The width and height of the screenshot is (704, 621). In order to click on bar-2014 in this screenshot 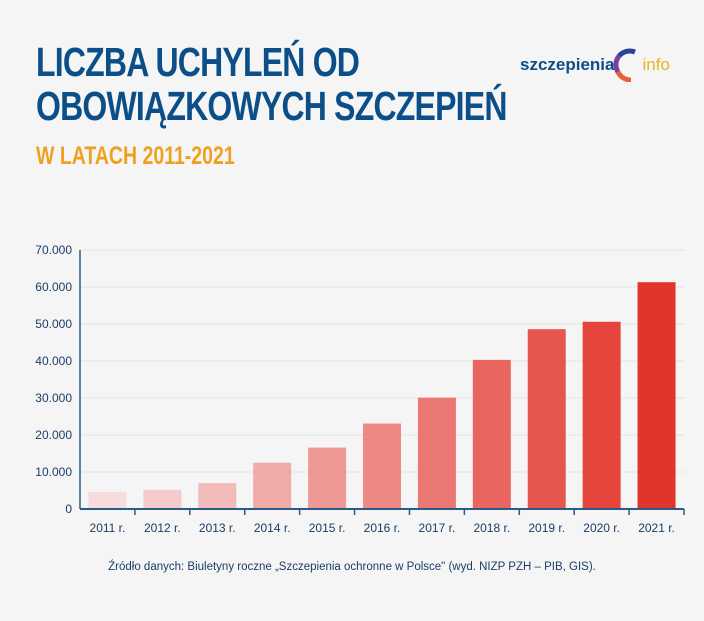, I will do `click(272, 485)`.